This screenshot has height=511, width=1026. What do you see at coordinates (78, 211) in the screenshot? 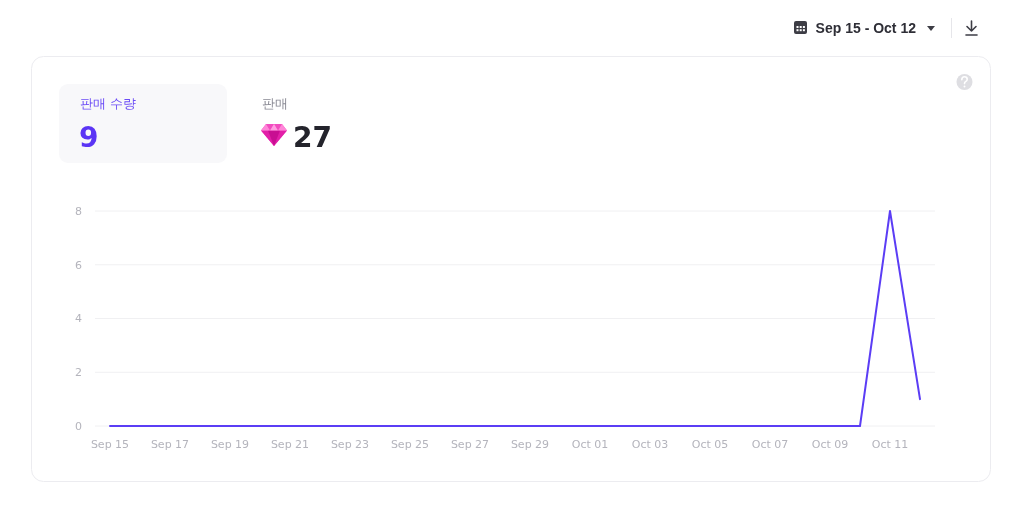
I see `y-tick-label: 8` at bounding box center [78, 211].